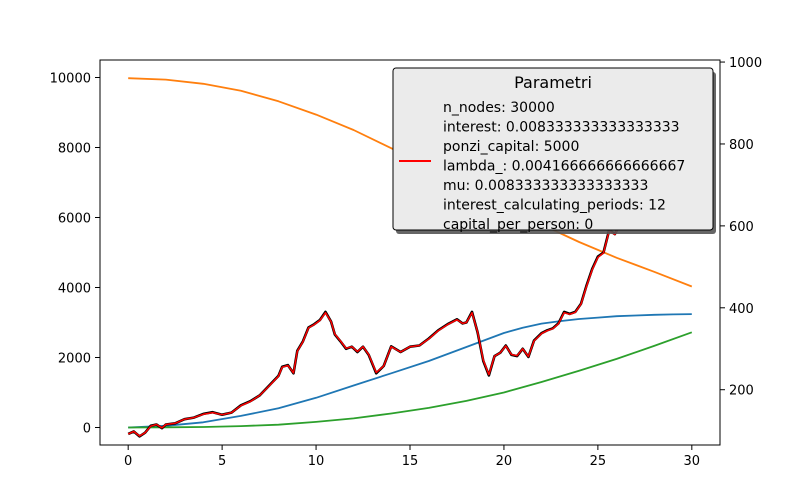 The width and height of the screenshot is (800, 500). I want to click on y-tick-label-right: 800, so click(741, 145).